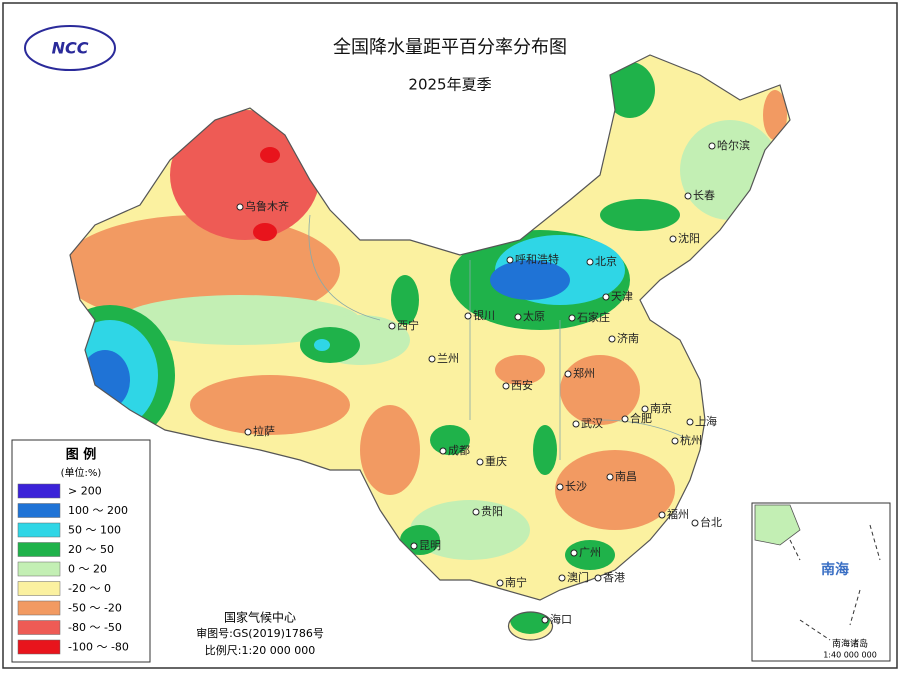 This screenshot has width=900, height=675. What do you see at coordinates (576, 486) in the screenshot?
I see `city-name: 长沙` at bounding box center [576, 486].